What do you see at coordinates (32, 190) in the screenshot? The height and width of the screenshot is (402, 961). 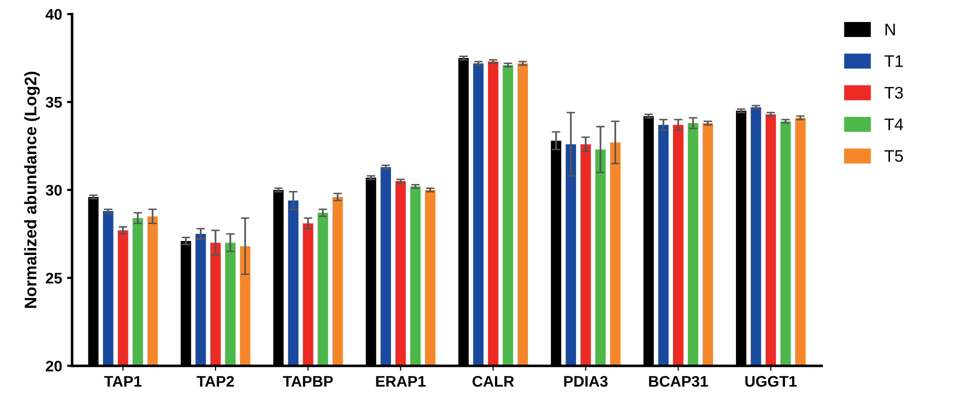 I see `y-axis-title: Normalized abundance (Log2)` at bounding box center [32, 190].